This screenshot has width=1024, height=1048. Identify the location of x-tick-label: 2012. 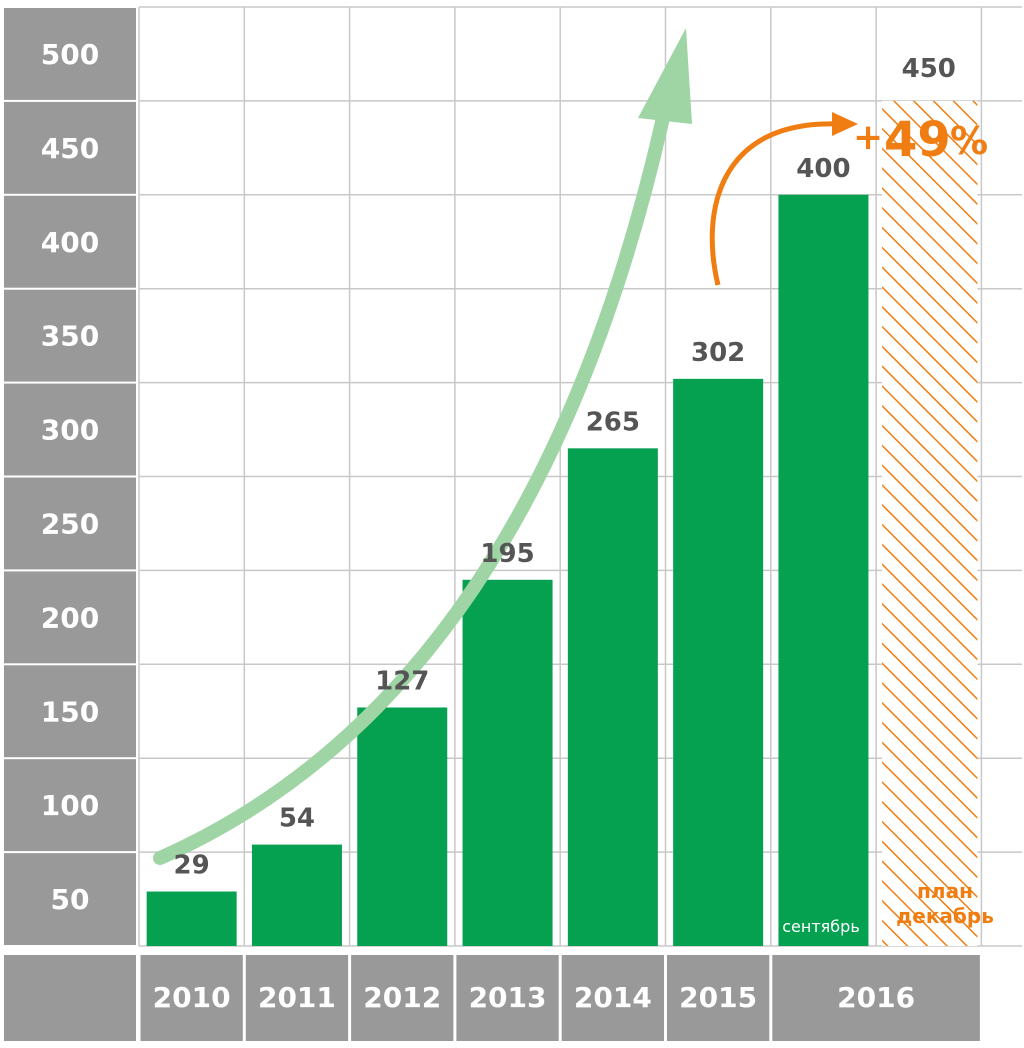
(402, 997).